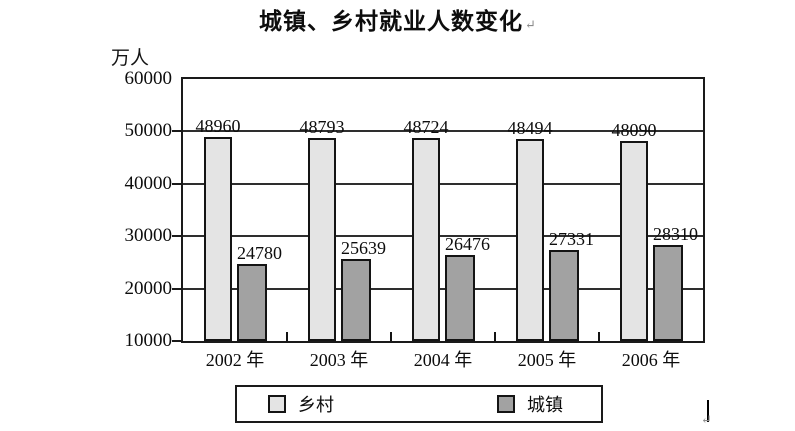  Describe the element at coordinates (259, 252) in the screenshot. I see `urban-bar-value-label: 24780` at that location.